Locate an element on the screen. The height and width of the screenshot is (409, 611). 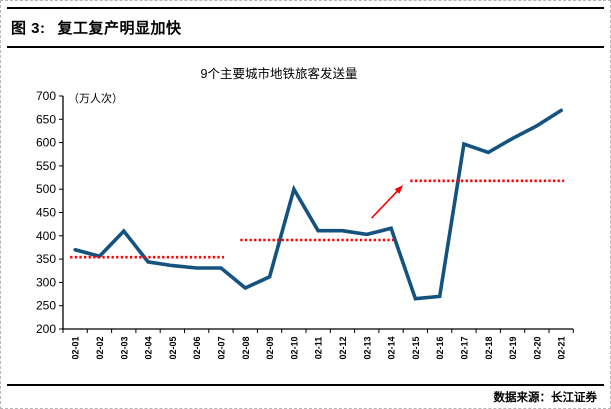
y-tick-label: 600 is located at coordinates (46, 143).